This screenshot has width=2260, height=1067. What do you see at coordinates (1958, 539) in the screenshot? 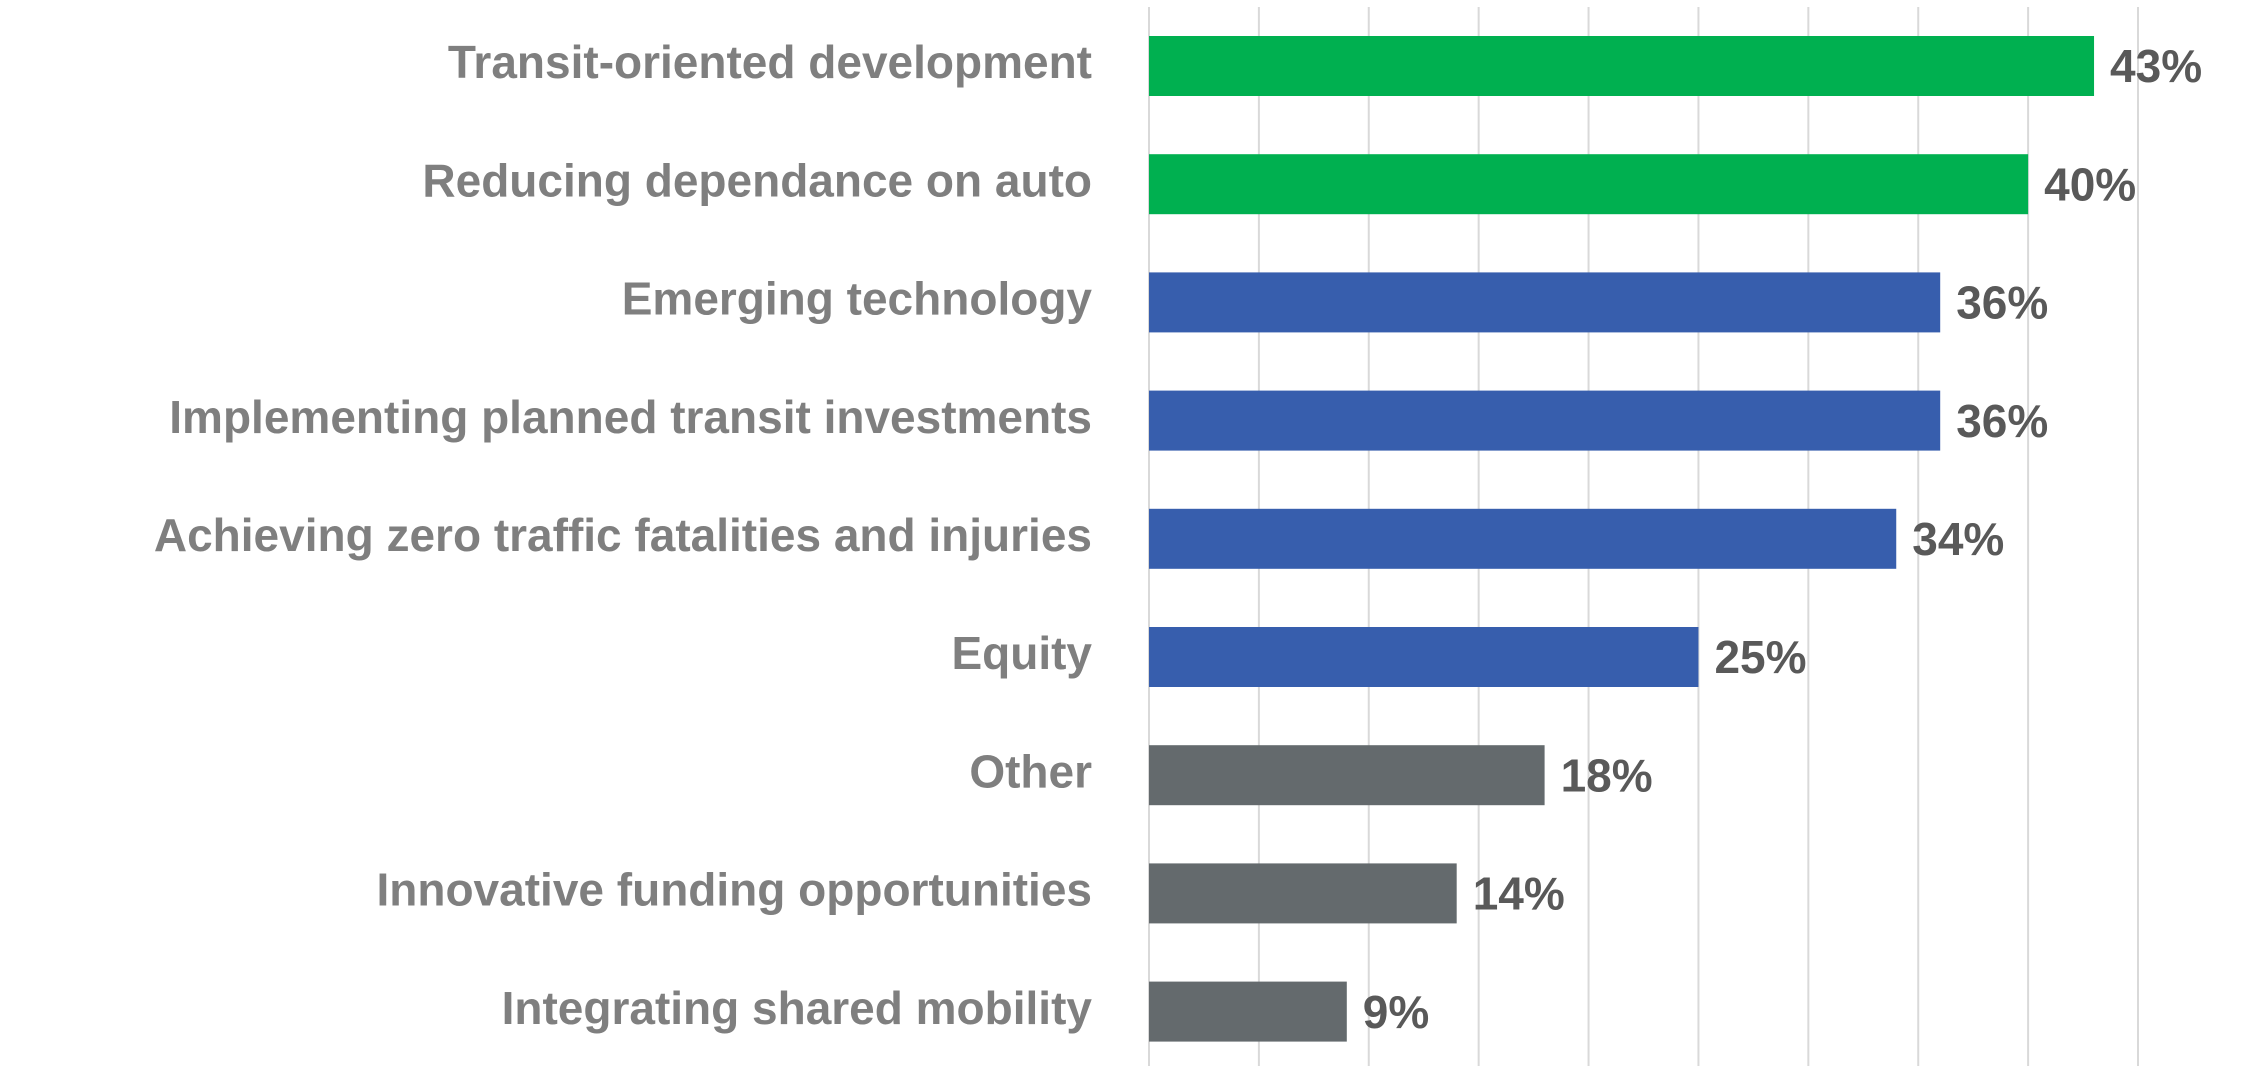
I see `value-label: 34%` at bounding box center [1958, 539].